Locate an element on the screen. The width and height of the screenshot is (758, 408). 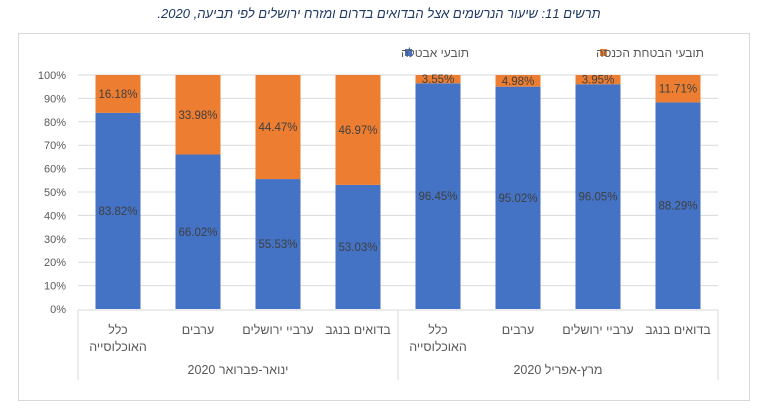
data-label: 11.71% is located at coordinates (678, 90).